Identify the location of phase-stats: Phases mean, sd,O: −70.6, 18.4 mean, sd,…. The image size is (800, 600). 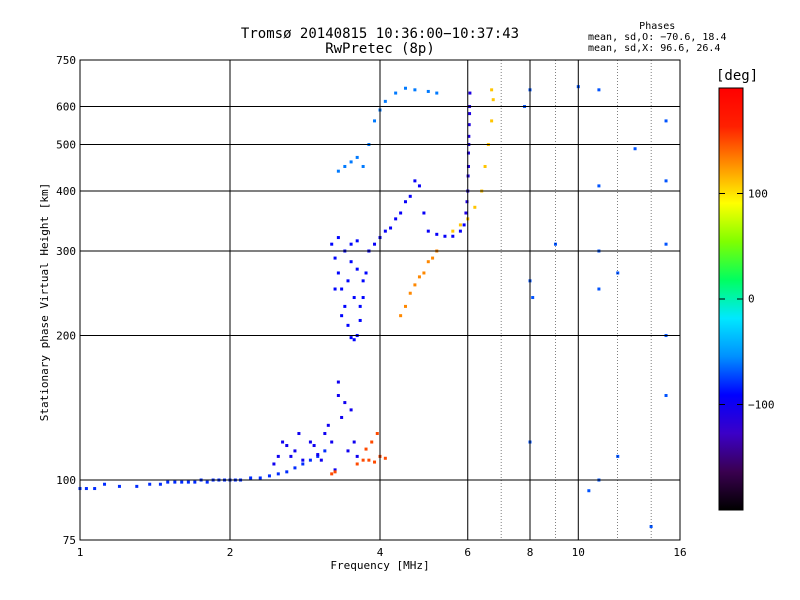
(657, 37).